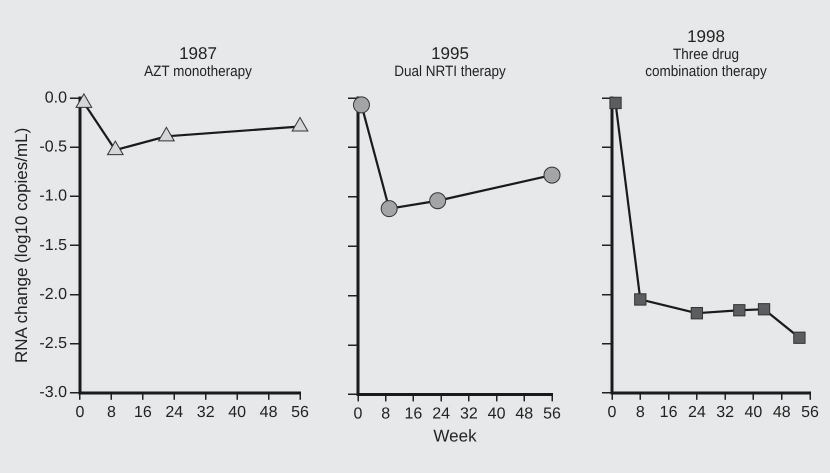 The width and height of the screenshot is (830, 473). Describe the element at coordinates (56, 97) in the screenshot. I see `y-tick-label: 0.0` at that location.